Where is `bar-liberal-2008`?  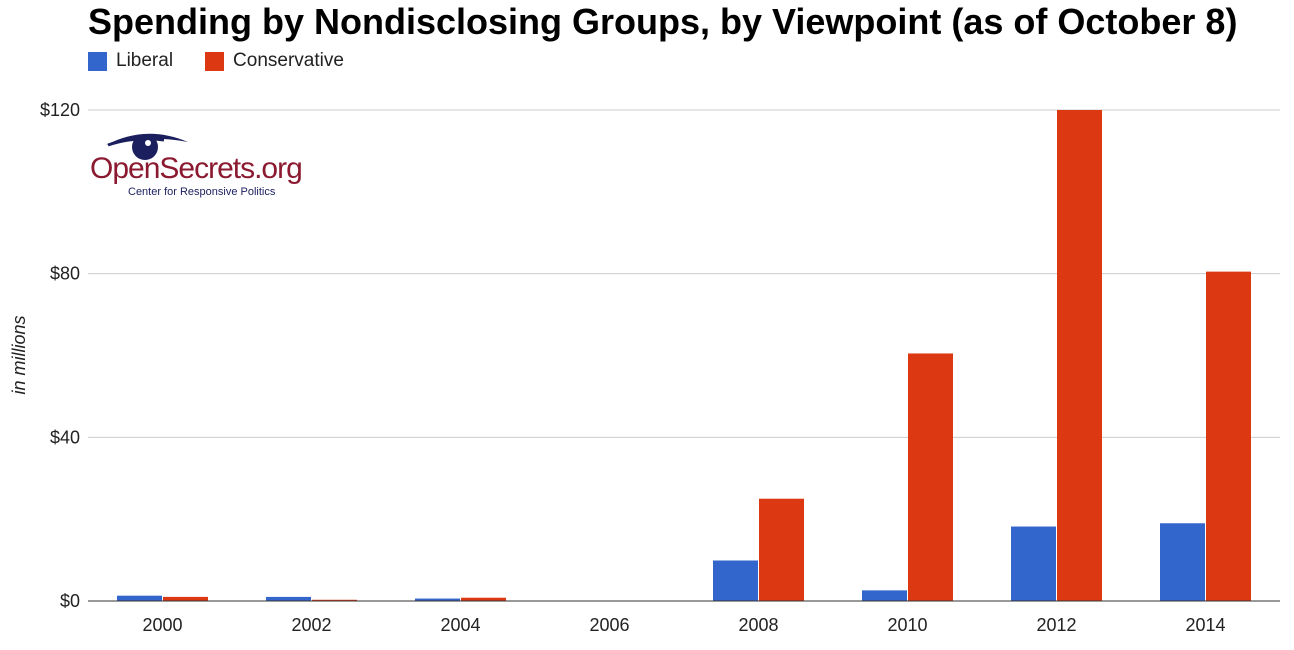
bar-liberal-2008 is located at coordinates (735, 580).